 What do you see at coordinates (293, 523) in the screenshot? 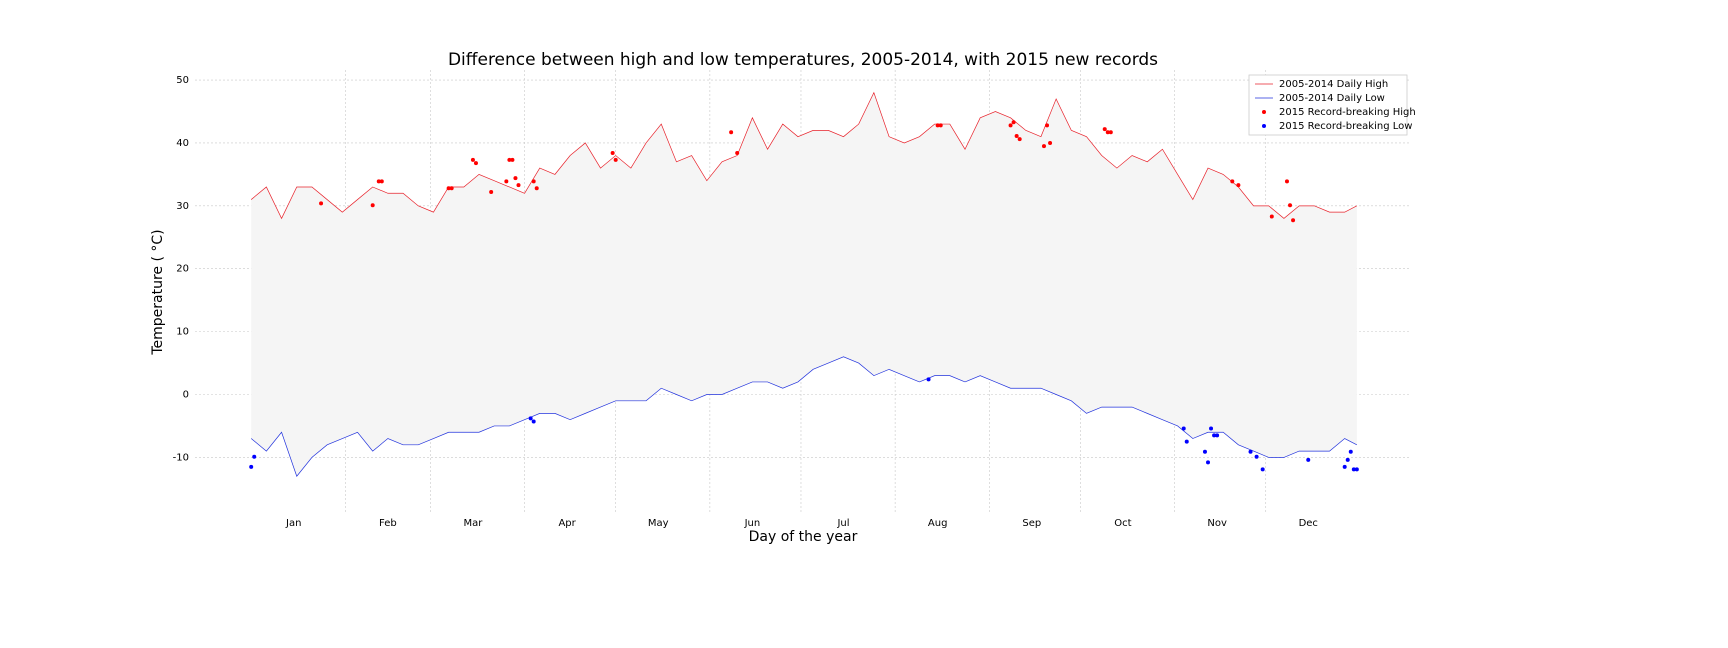
I see `x-tick-label: Jan` at bounding box center [293, 523].